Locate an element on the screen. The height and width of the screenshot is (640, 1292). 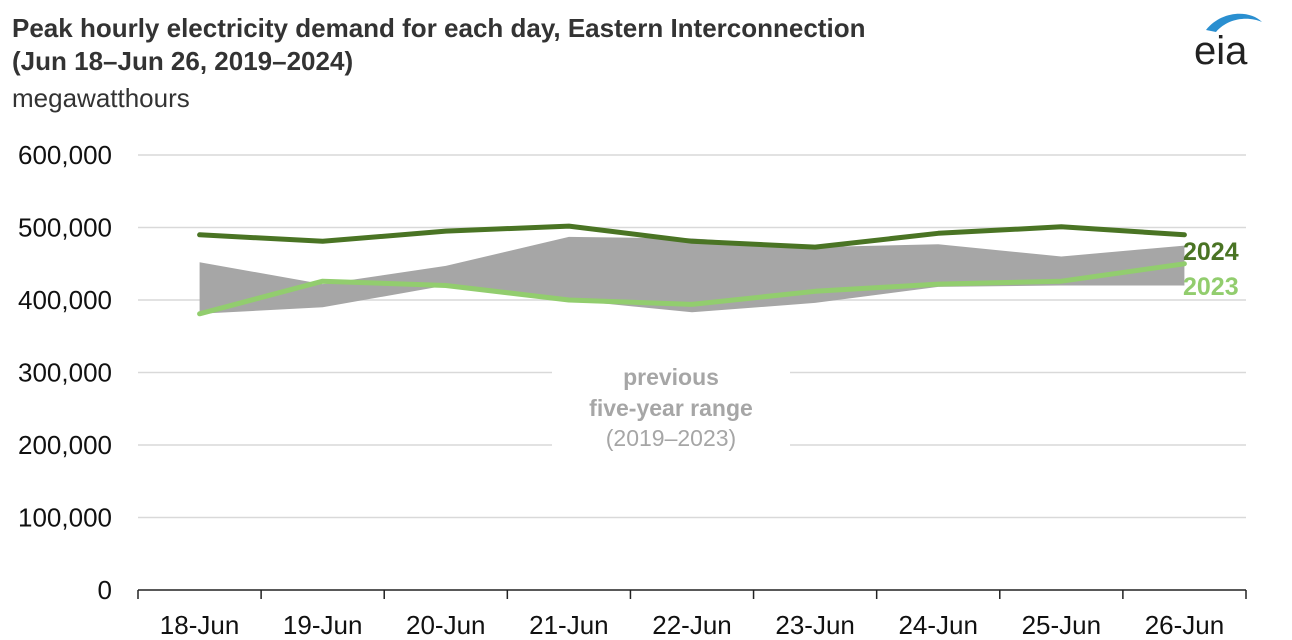
range-annotation-background is located at coordinates (671, 409).